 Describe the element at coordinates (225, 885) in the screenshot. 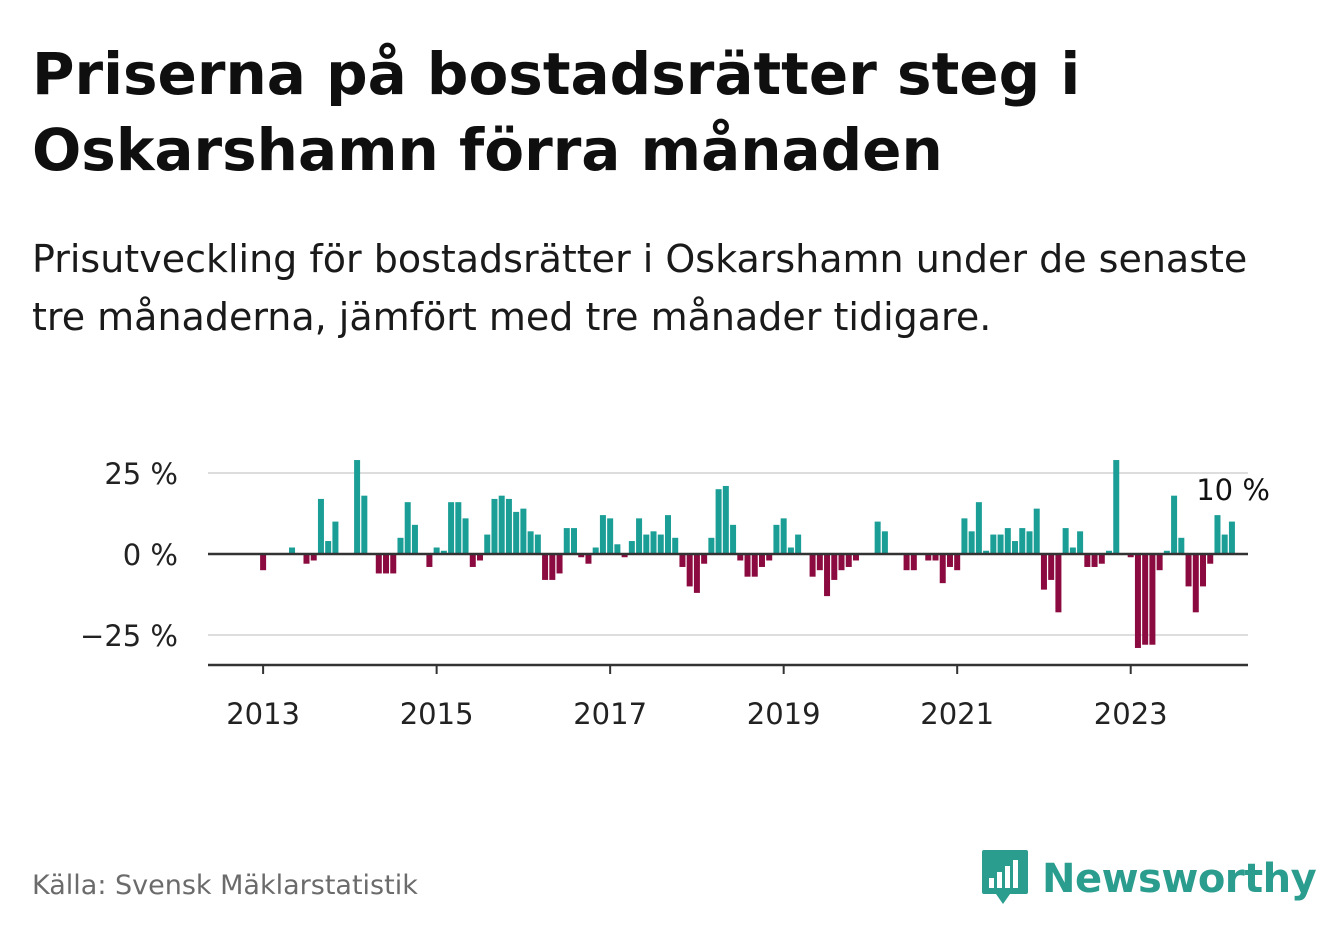

I see `source-note: Källa: Svensk Mäklarstatistik` at that location.